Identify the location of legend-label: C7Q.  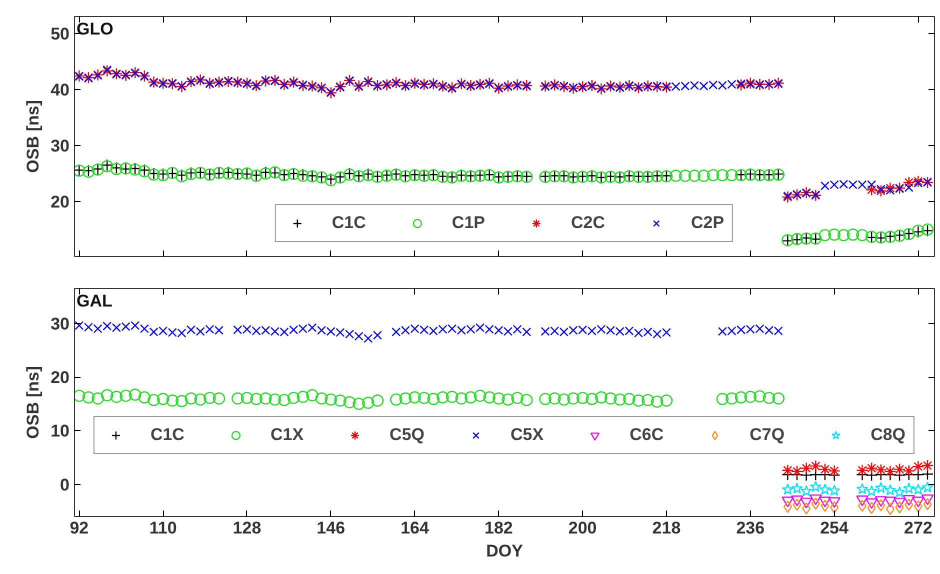
(767, 435).